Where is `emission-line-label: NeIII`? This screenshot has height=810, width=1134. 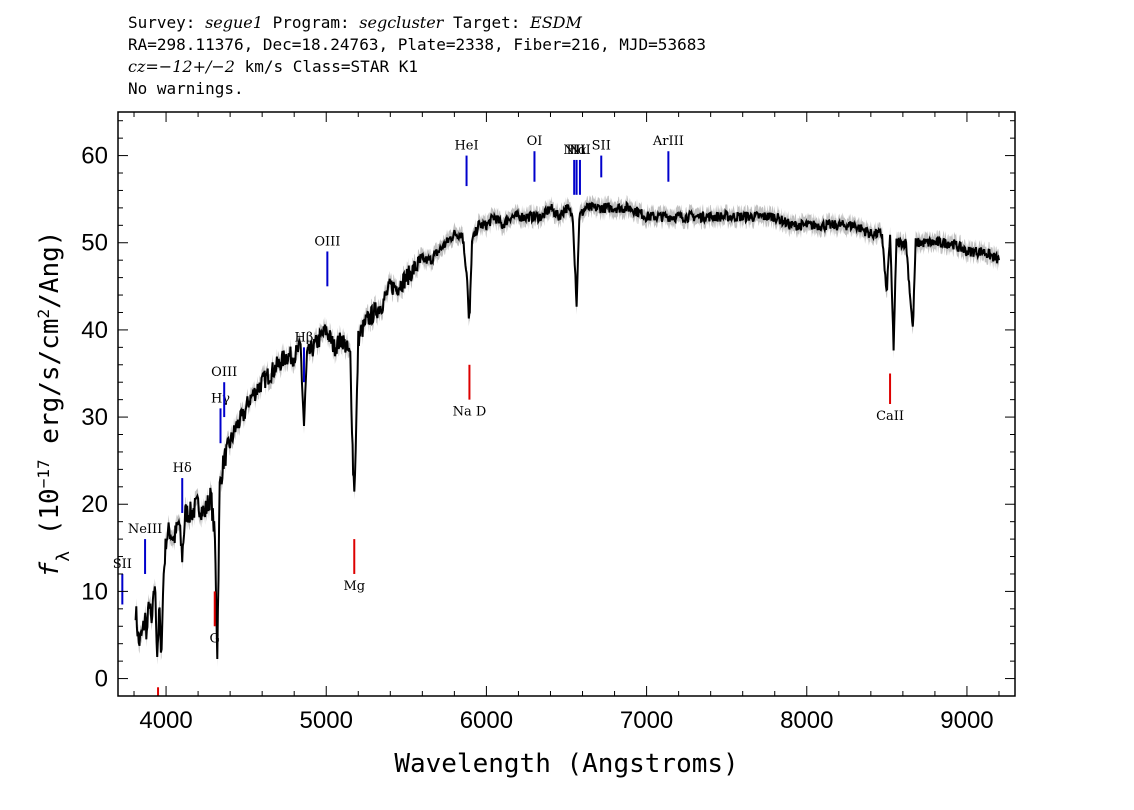
emission-line-label: NeIII is located at coordinates (145, 529).